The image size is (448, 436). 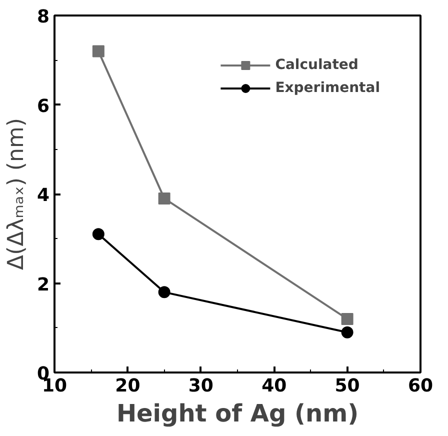 What do you see at coordinates (16, 194) in the screenshot?
I see `y-axis-title: Δ(Δλₘₐₓ) (nm)` at bounding box center [16, 194].